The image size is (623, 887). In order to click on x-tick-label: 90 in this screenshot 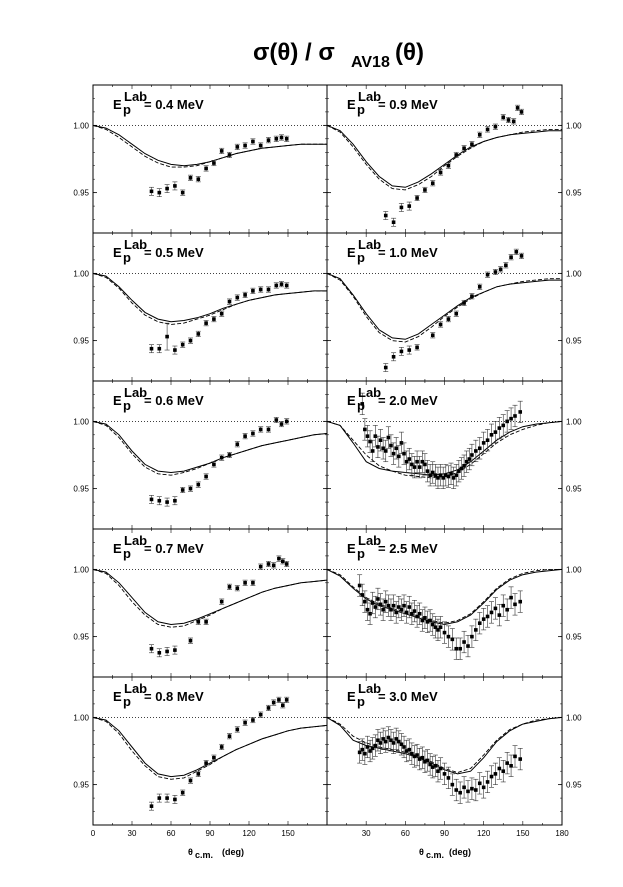, I will do `click(210, 833)`.